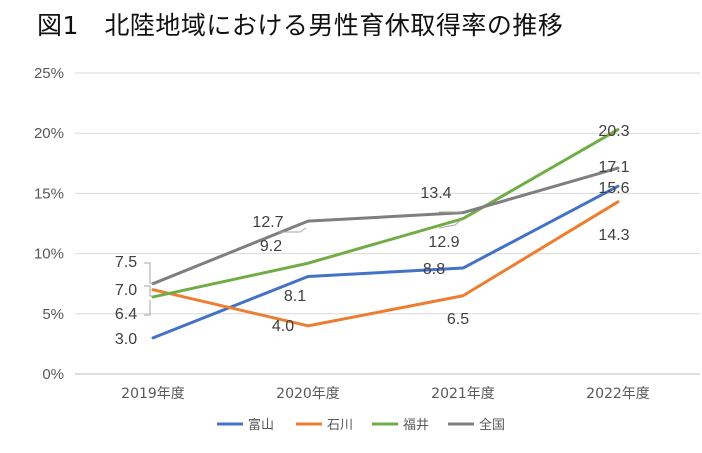 The image size is (702, 453). What do you see at coordinates (613, 131) in the screenshot?
I see `data-label: 20.3` at bounding box center [613, 131].